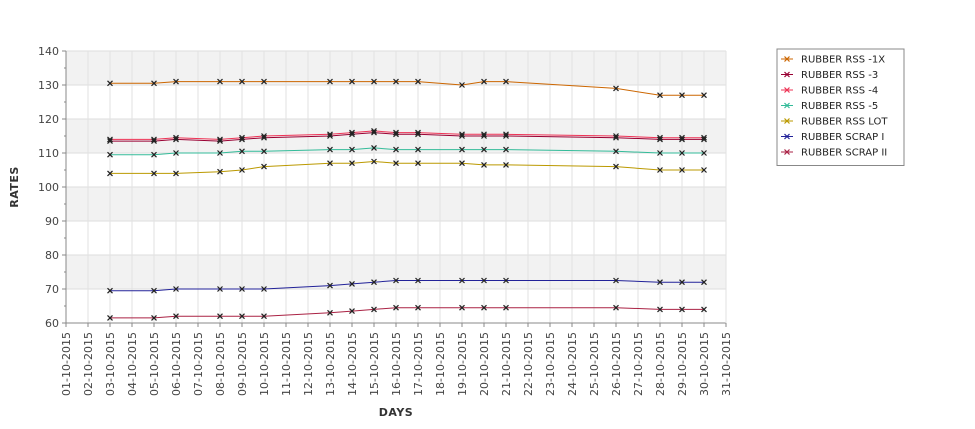 The image size is (975, 429). What do you see at coordinates (572, 364) in the screenshot?
I see `x-tick-label: 24-10-2015` at bounding box center [572, 364].